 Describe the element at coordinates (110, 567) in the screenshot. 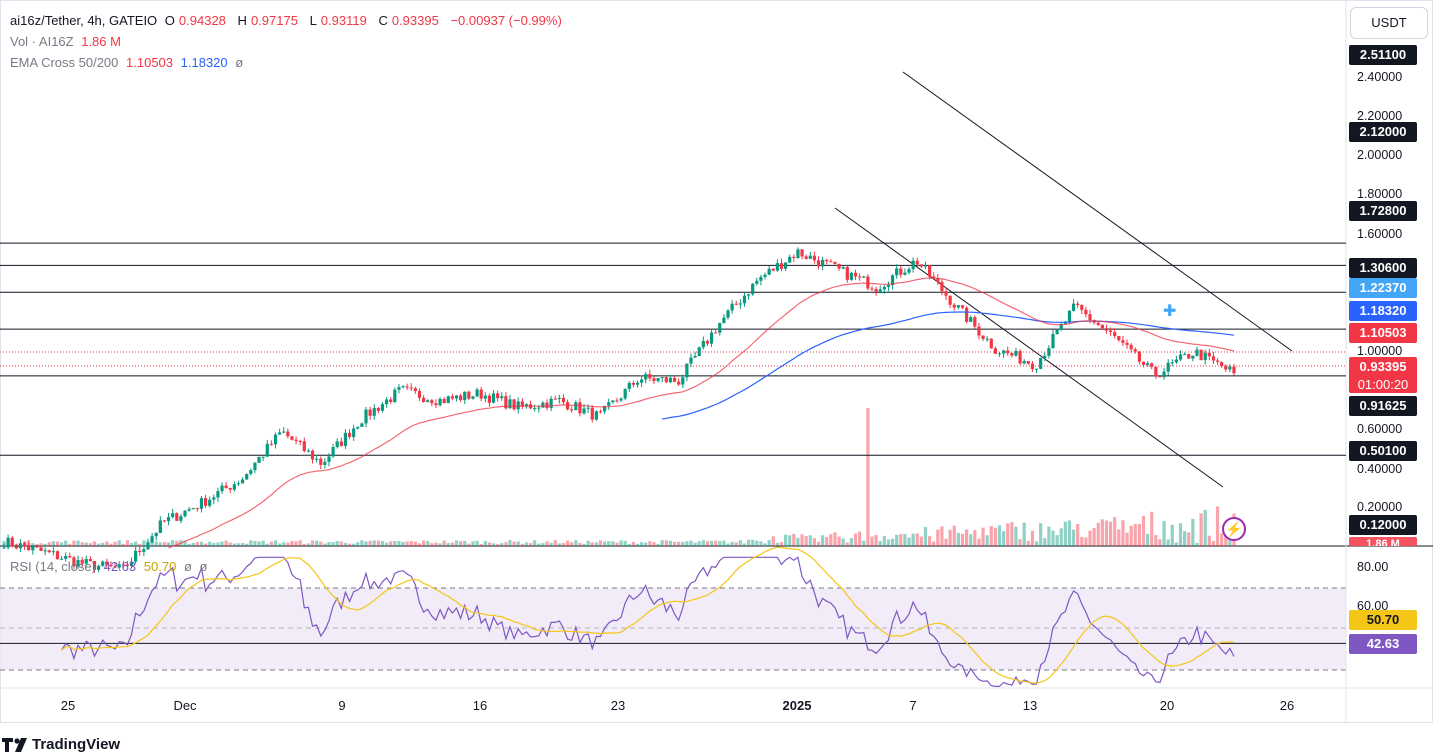

I see `legend-rsi: RSI (14, close) 42.63 50.70 ø ø` at that location.